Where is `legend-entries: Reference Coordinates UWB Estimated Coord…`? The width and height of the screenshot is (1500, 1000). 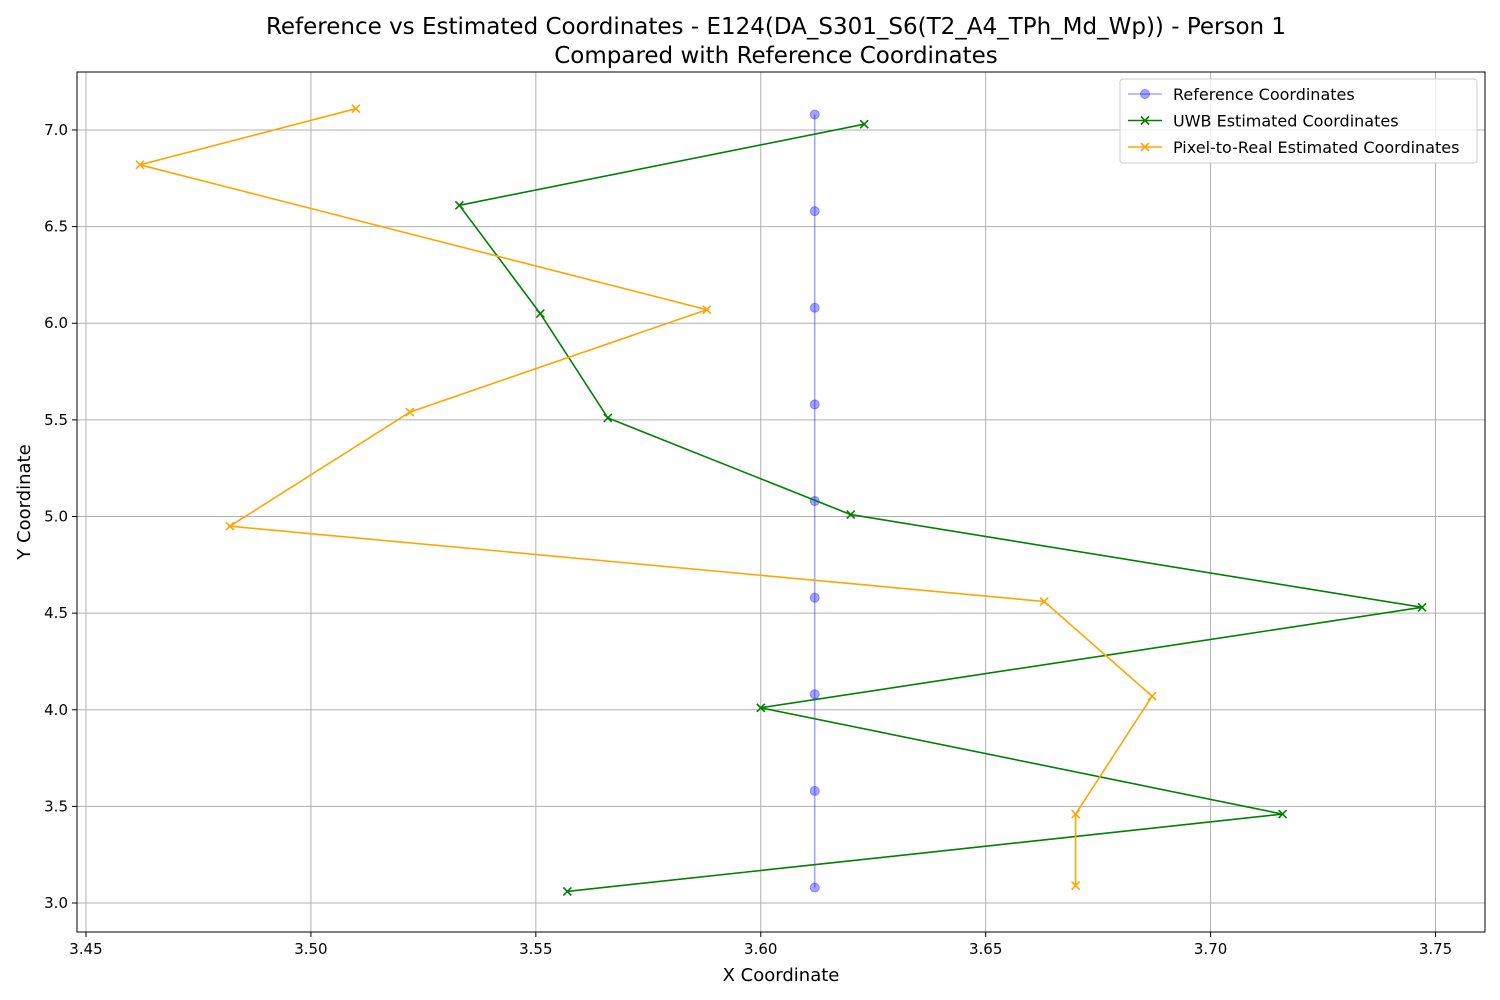
legend-entries: Reference Coordinates UWB Estimated Coord… is located at coordinates (1293, 121).